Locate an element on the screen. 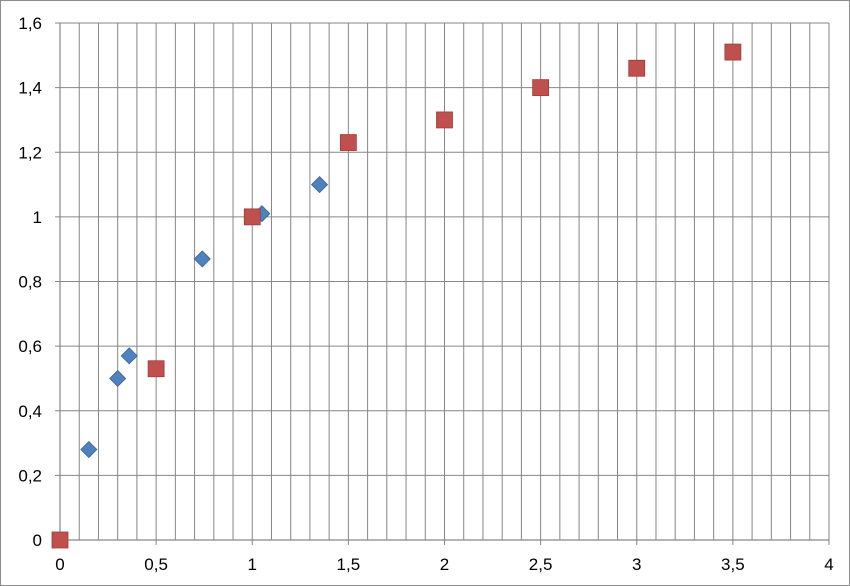 The width and height of the screenshot is (850, 586). x-tick-label: 4 is located at coordinates (828, 564).